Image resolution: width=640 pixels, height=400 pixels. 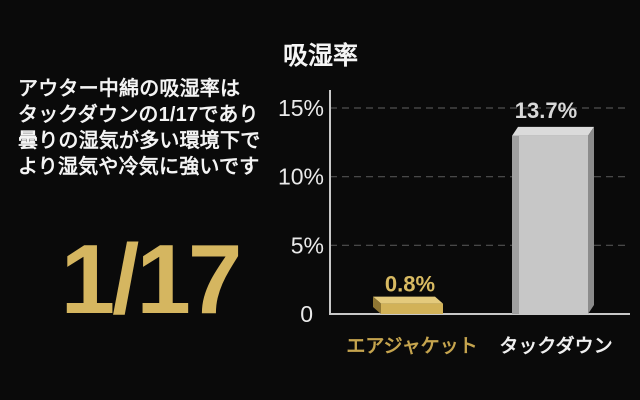 I want to click on category-label: タックダウン, so click(x=555, y=345).